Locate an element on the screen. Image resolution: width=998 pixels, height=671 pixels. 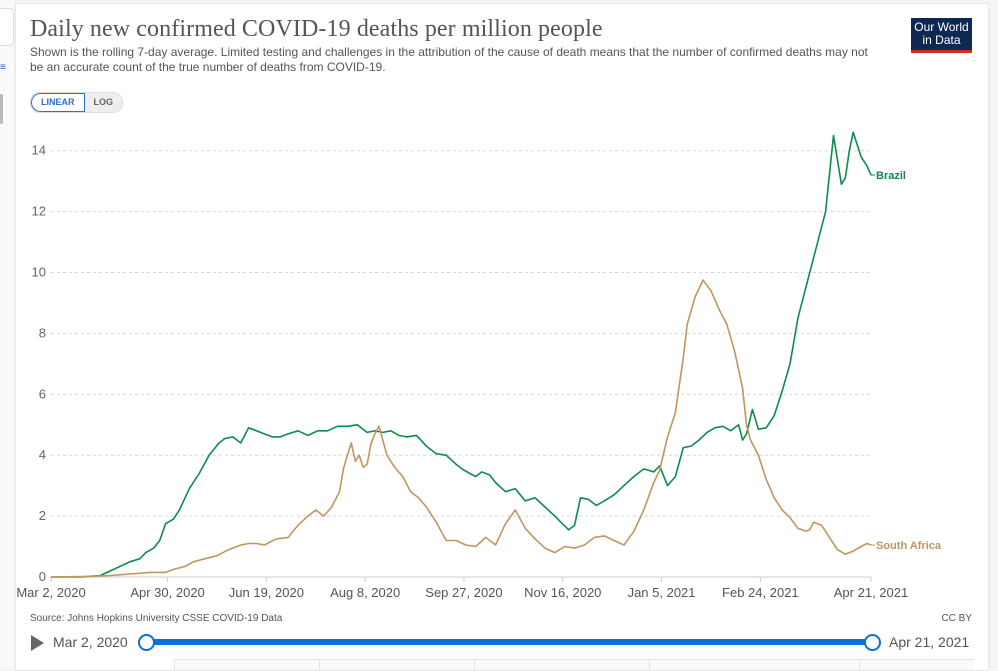
y-tick-label: 6 is located at coordinates (42, 393).